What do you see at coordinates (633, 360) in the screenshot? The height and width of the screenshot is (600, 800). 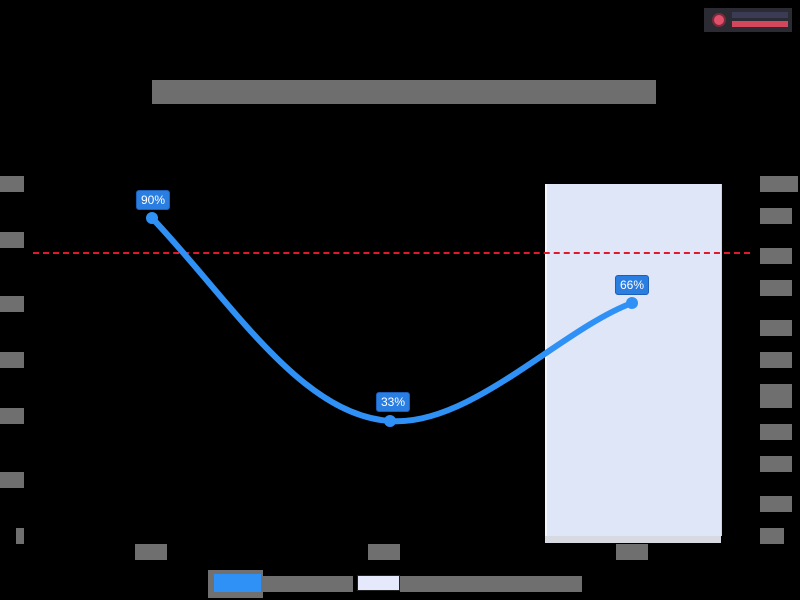 I see `highlight-band` at bounding box center [633, 360].